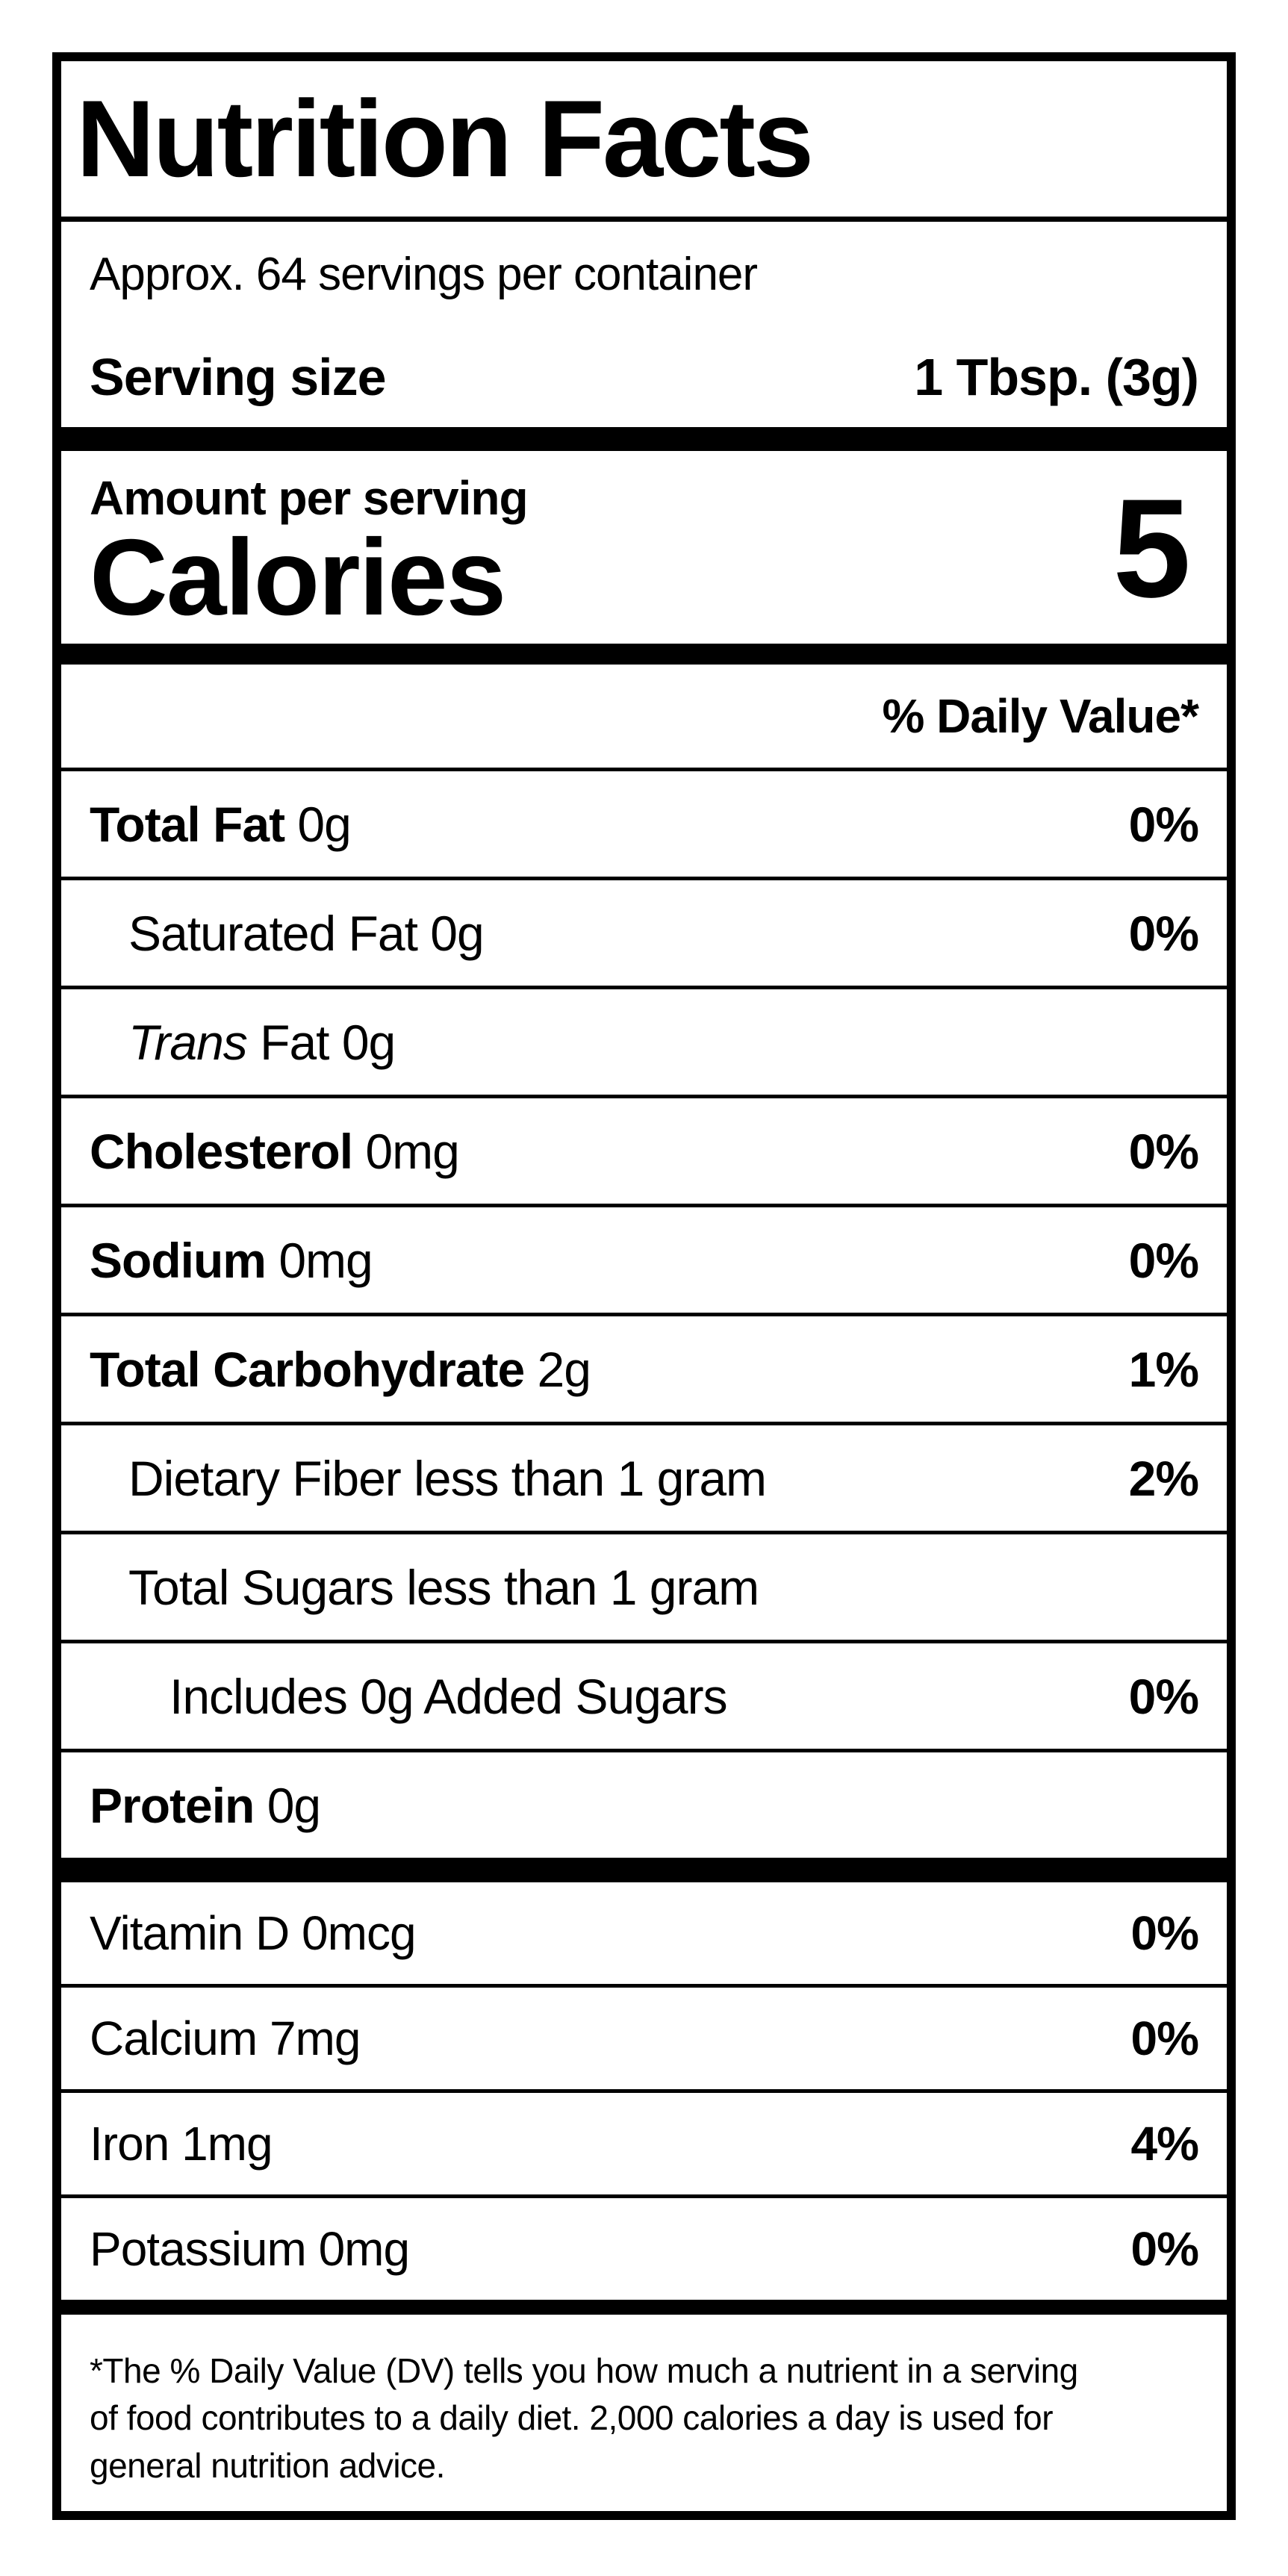  Describe the element at coordinates (644, 376) in the screenshot. I see `serving-size-row: Serving size 1 Tbsp. (3g)` at that location.